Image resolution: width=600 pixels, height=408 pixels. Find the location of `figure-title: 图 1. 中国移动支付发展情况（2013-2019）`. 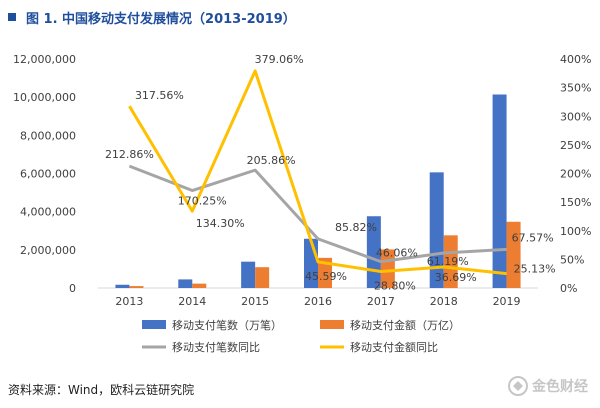

figure-title: 图 1. 中国移动支付发展情况（2013-2019） is located at coordinates (161, 19).